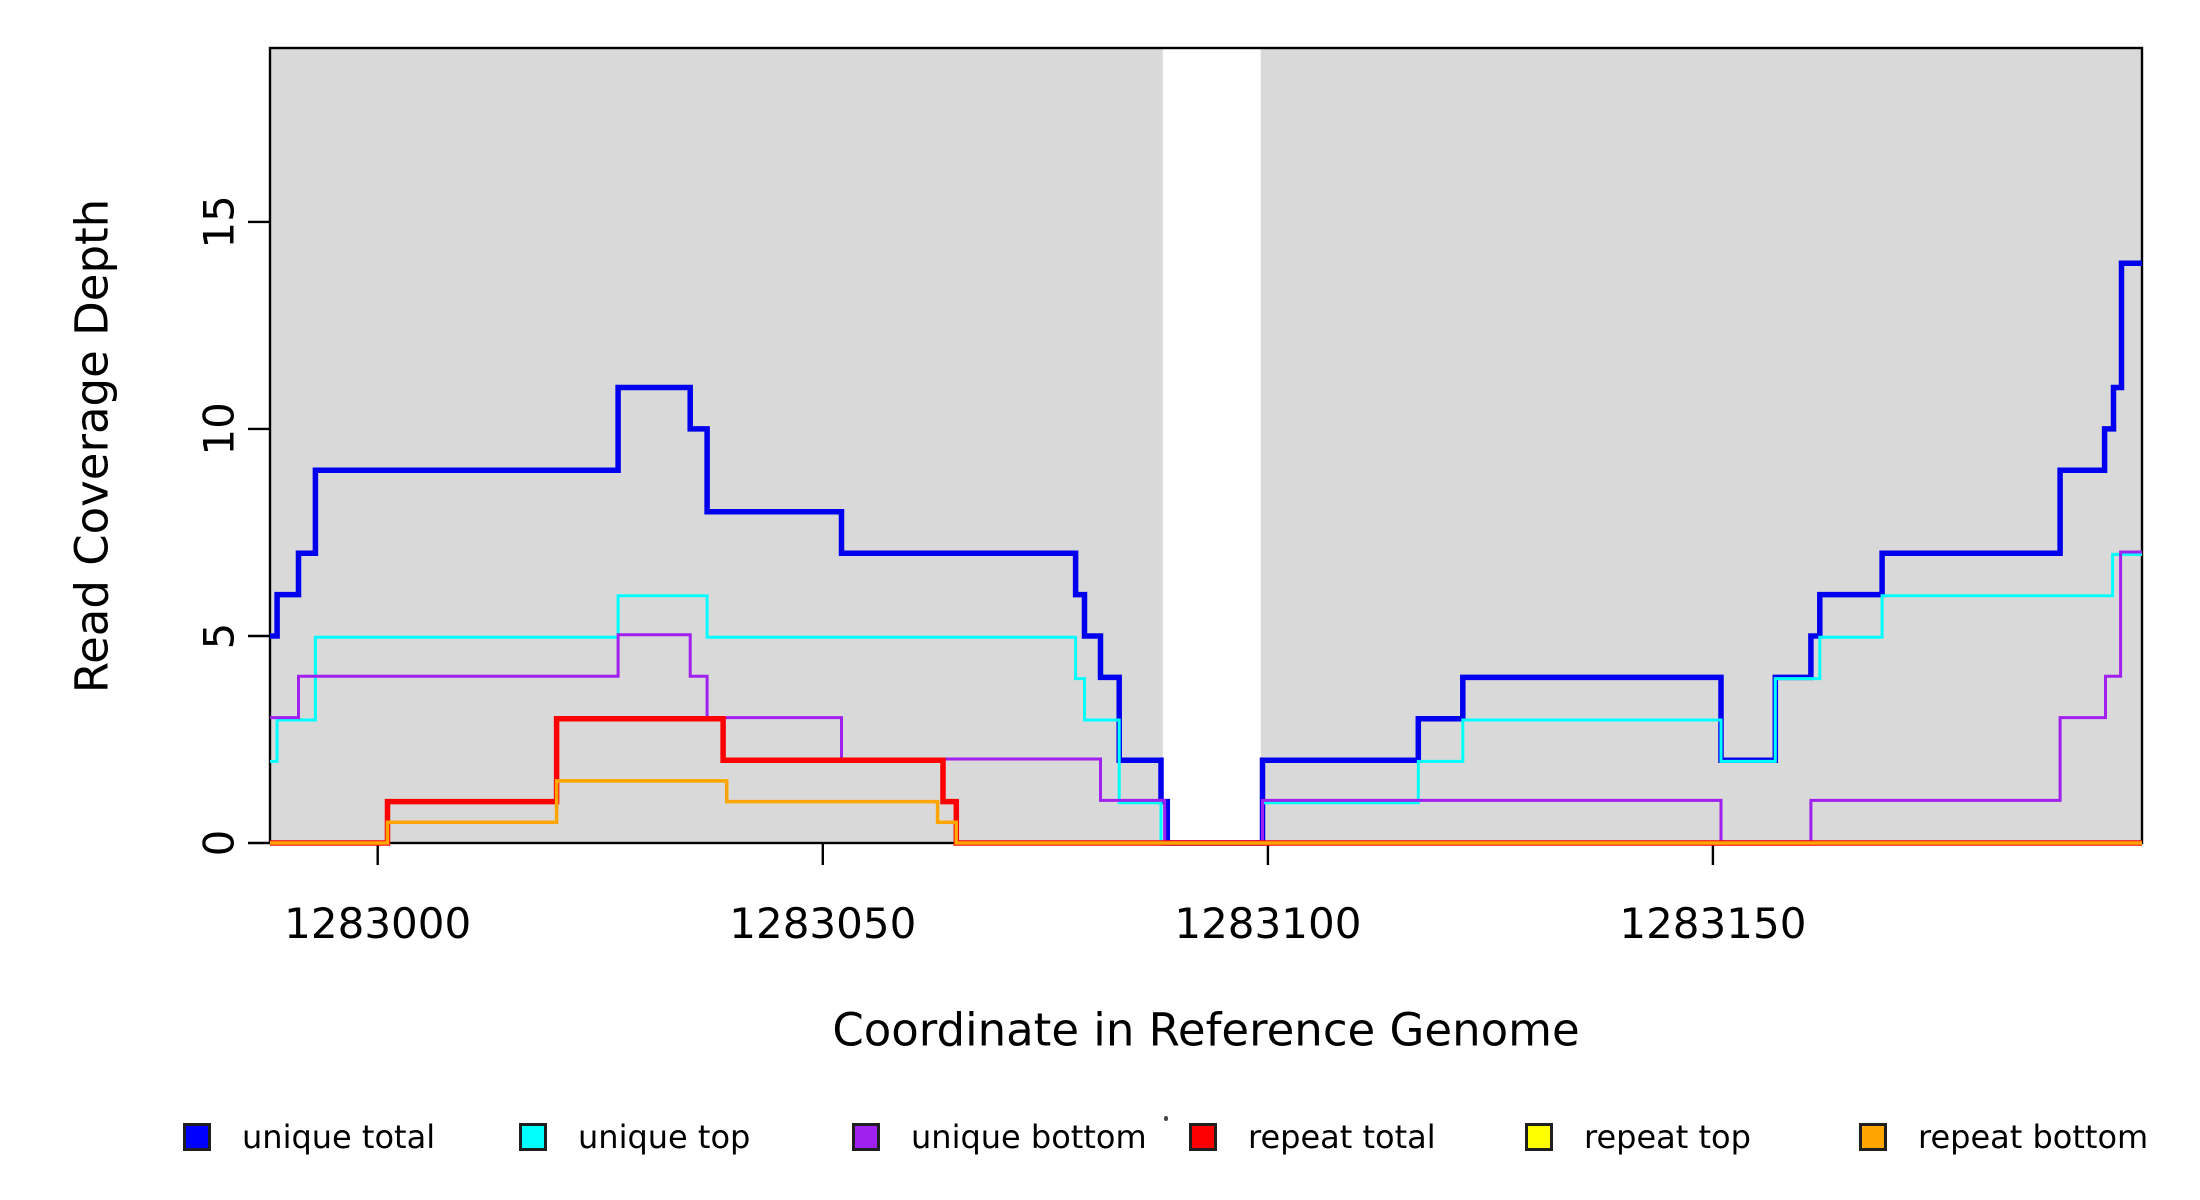  What do you see at coordinates (1667, 1137) in the screenshot?
I see `legend-label: repeat top` at bounding box center [1667, 1137].